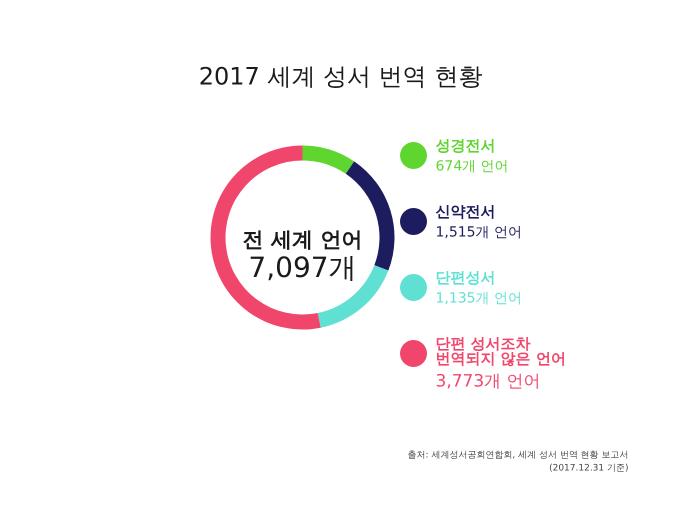  What do you see at coordinates (488, 382) in the screenshot?
I see `data-label: 3,773개 언어` at bounding box center [488, 382].